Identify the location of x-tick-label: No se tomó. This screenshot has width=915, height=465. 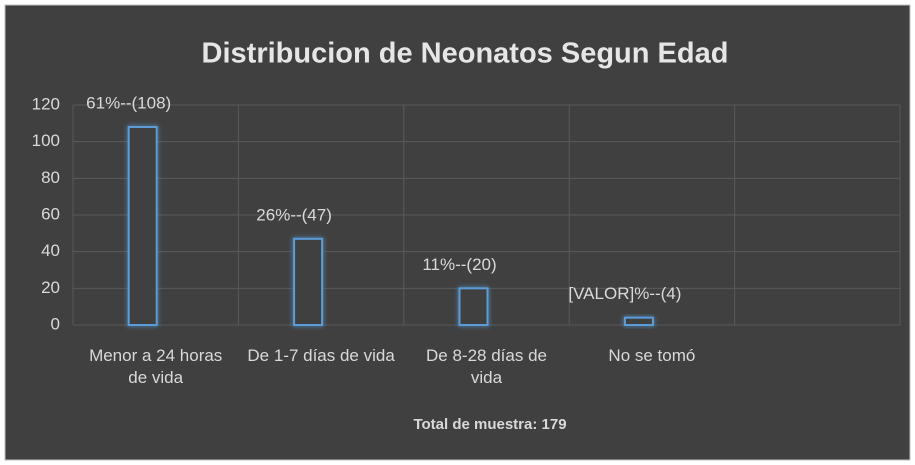
(652, 355).